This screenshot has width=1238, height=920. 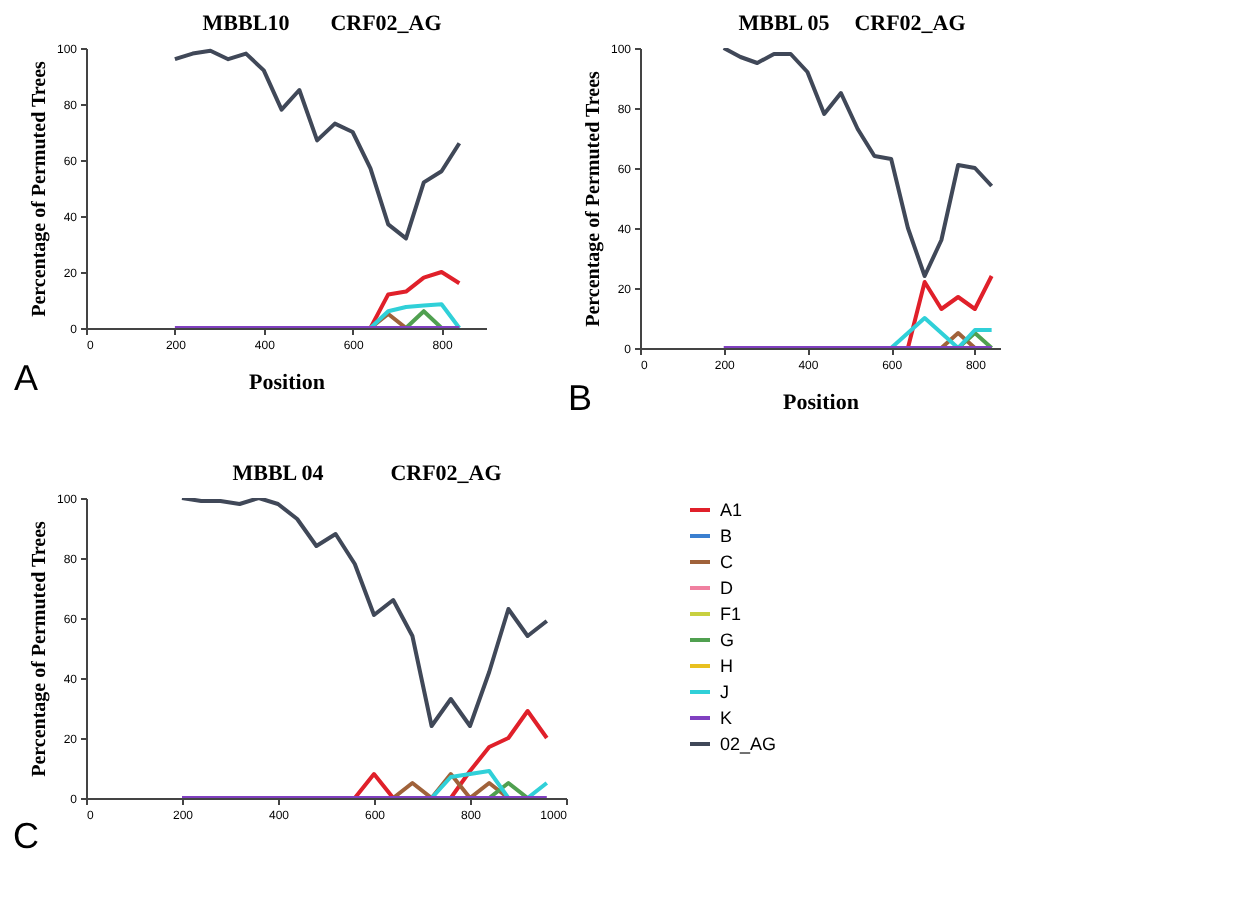 I want to click on legend-label: G, so click(x=727, y=640).